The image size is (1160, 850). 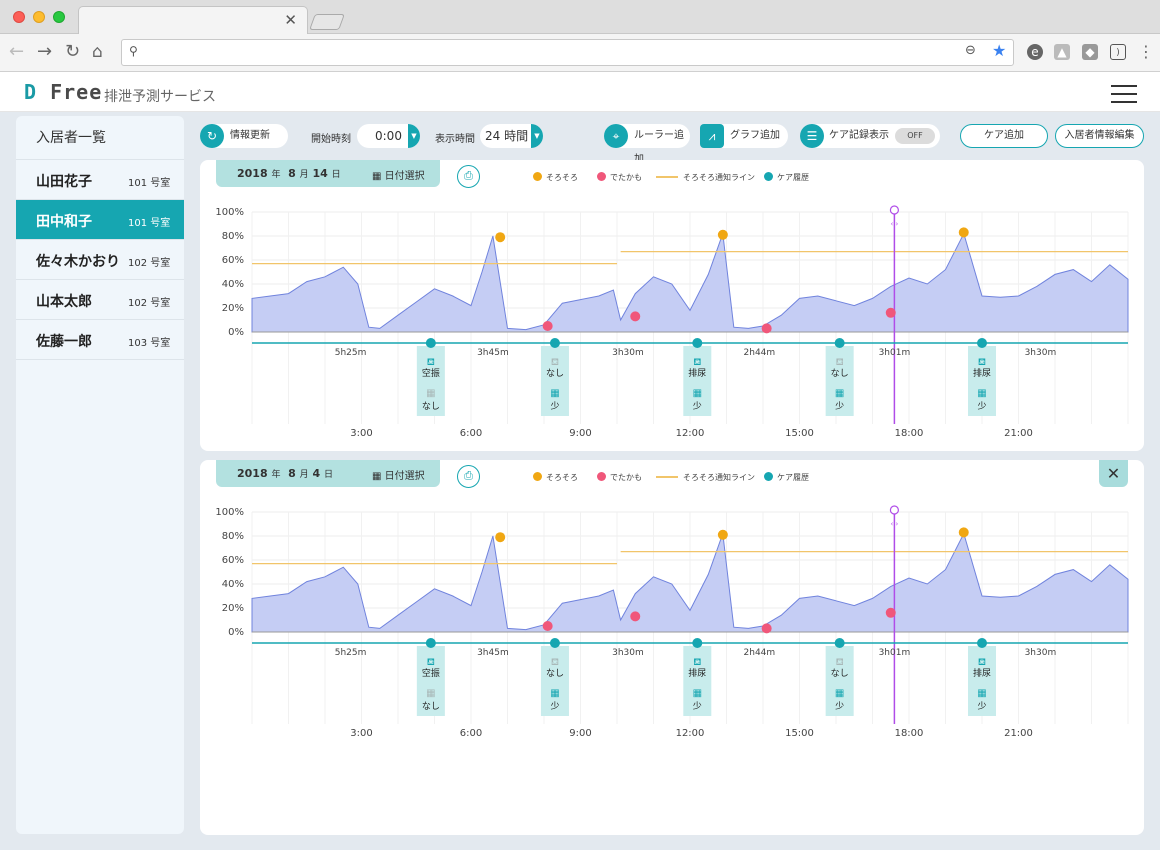 I want to click on logo: D Free, so click(x=63, y=92).